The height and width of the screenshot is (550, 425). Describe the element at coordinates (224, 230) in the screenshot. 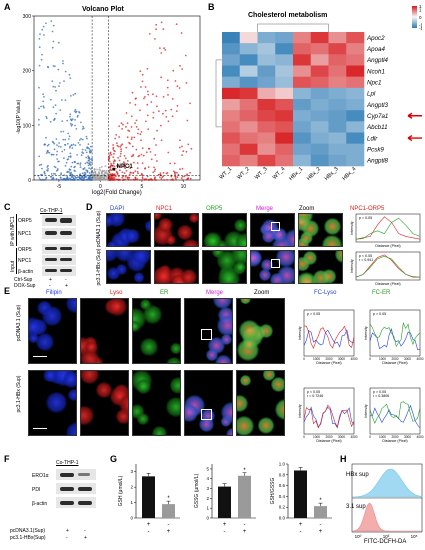

I see `d-image-green` at that location.